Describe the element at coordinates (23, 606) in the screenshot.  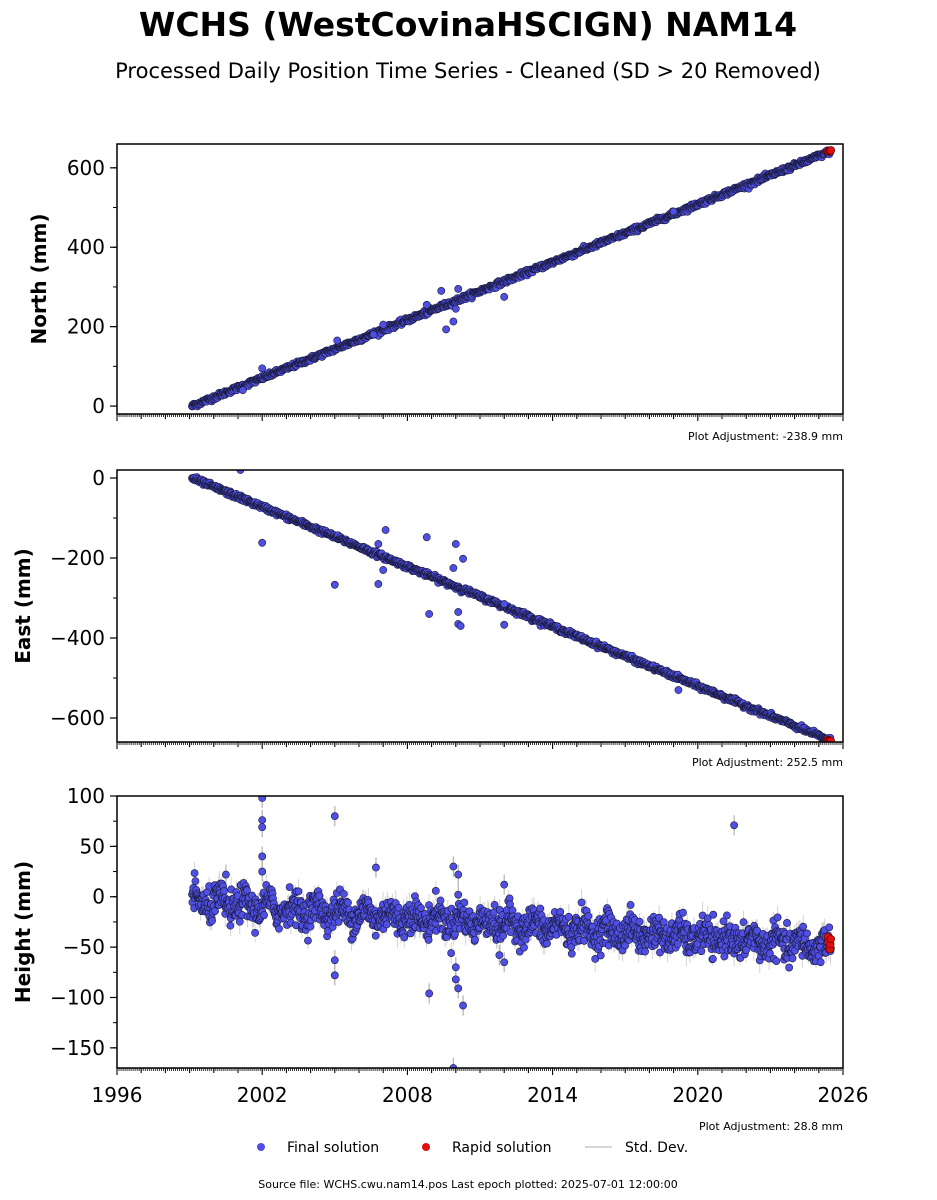
I see `y-axis-label: East (mm)` at that location.